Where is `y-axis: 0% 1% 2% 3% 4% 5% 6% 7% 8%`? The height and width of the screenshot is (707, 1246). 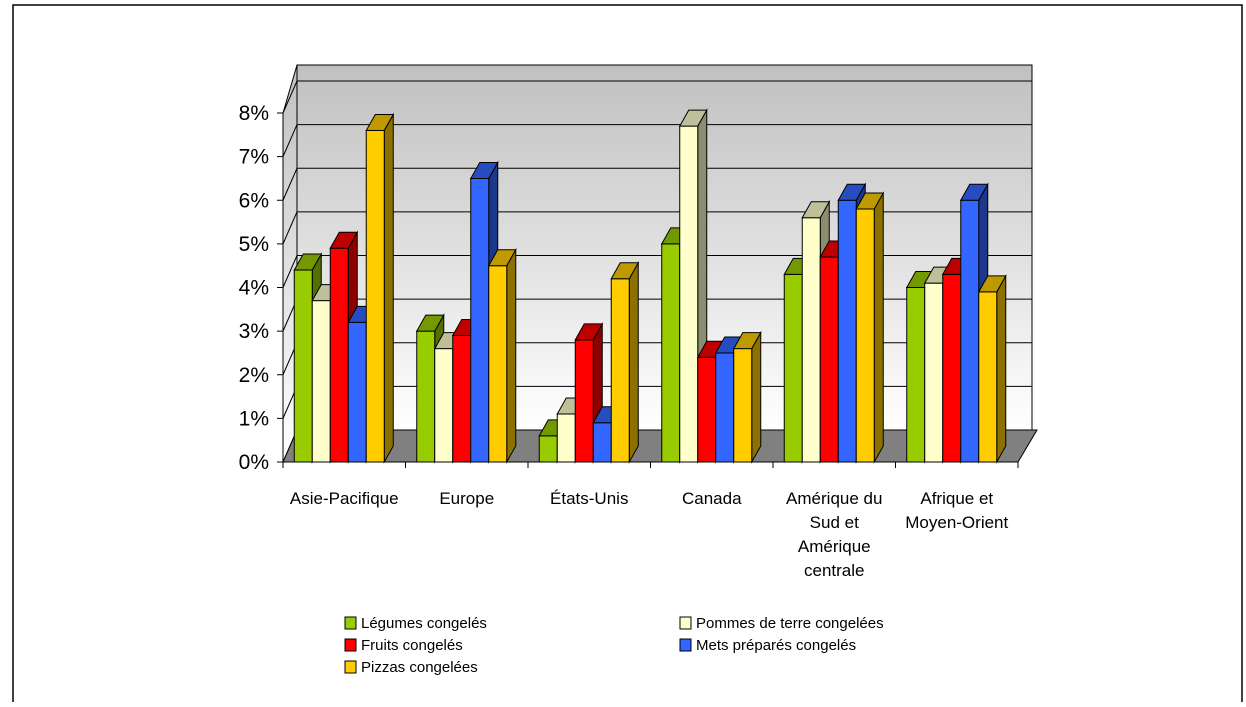
y-axis: 0% 1% 2% 3% 4% 5% 6% 7% 8% is located at coordinates (261, 288).